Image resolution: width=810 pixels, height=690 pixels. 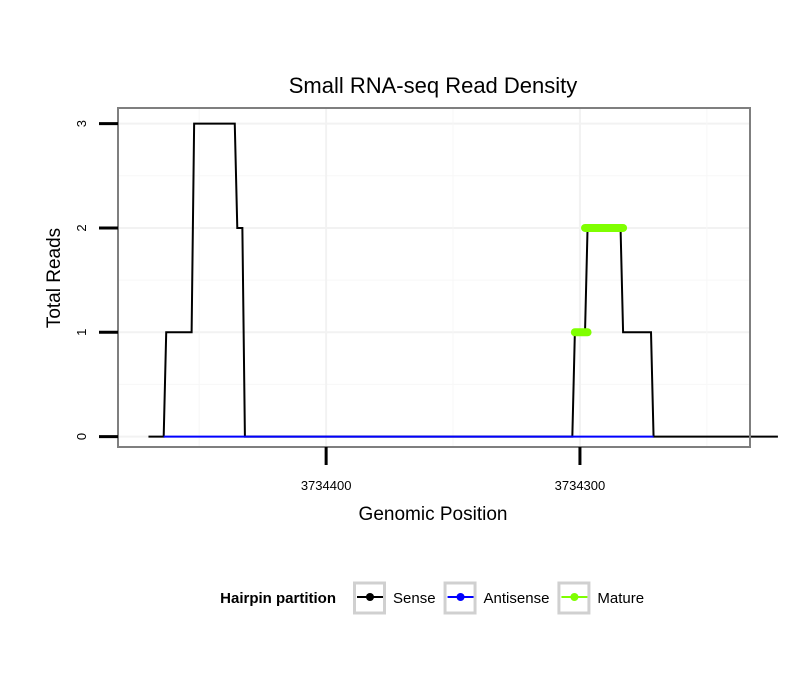 What do you see at coordinates (574, 597) in the screenshot?
I see `legend-mature-key-dot` at bounding box center [574, 597].